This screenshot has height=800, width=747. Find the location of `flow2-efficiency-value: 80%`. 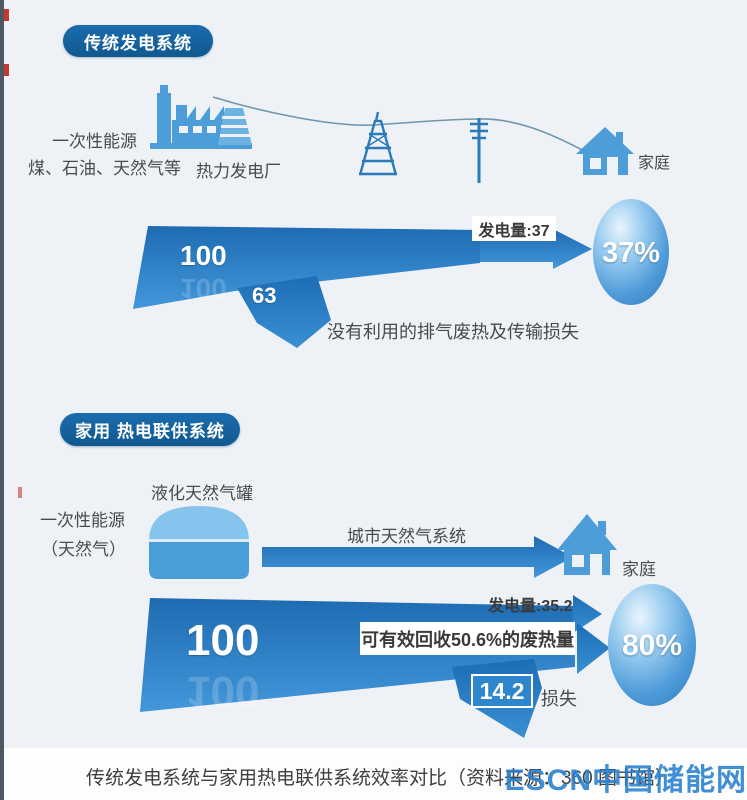

flow2-efficiency-value: 80% is located at coordinates (652, 645).